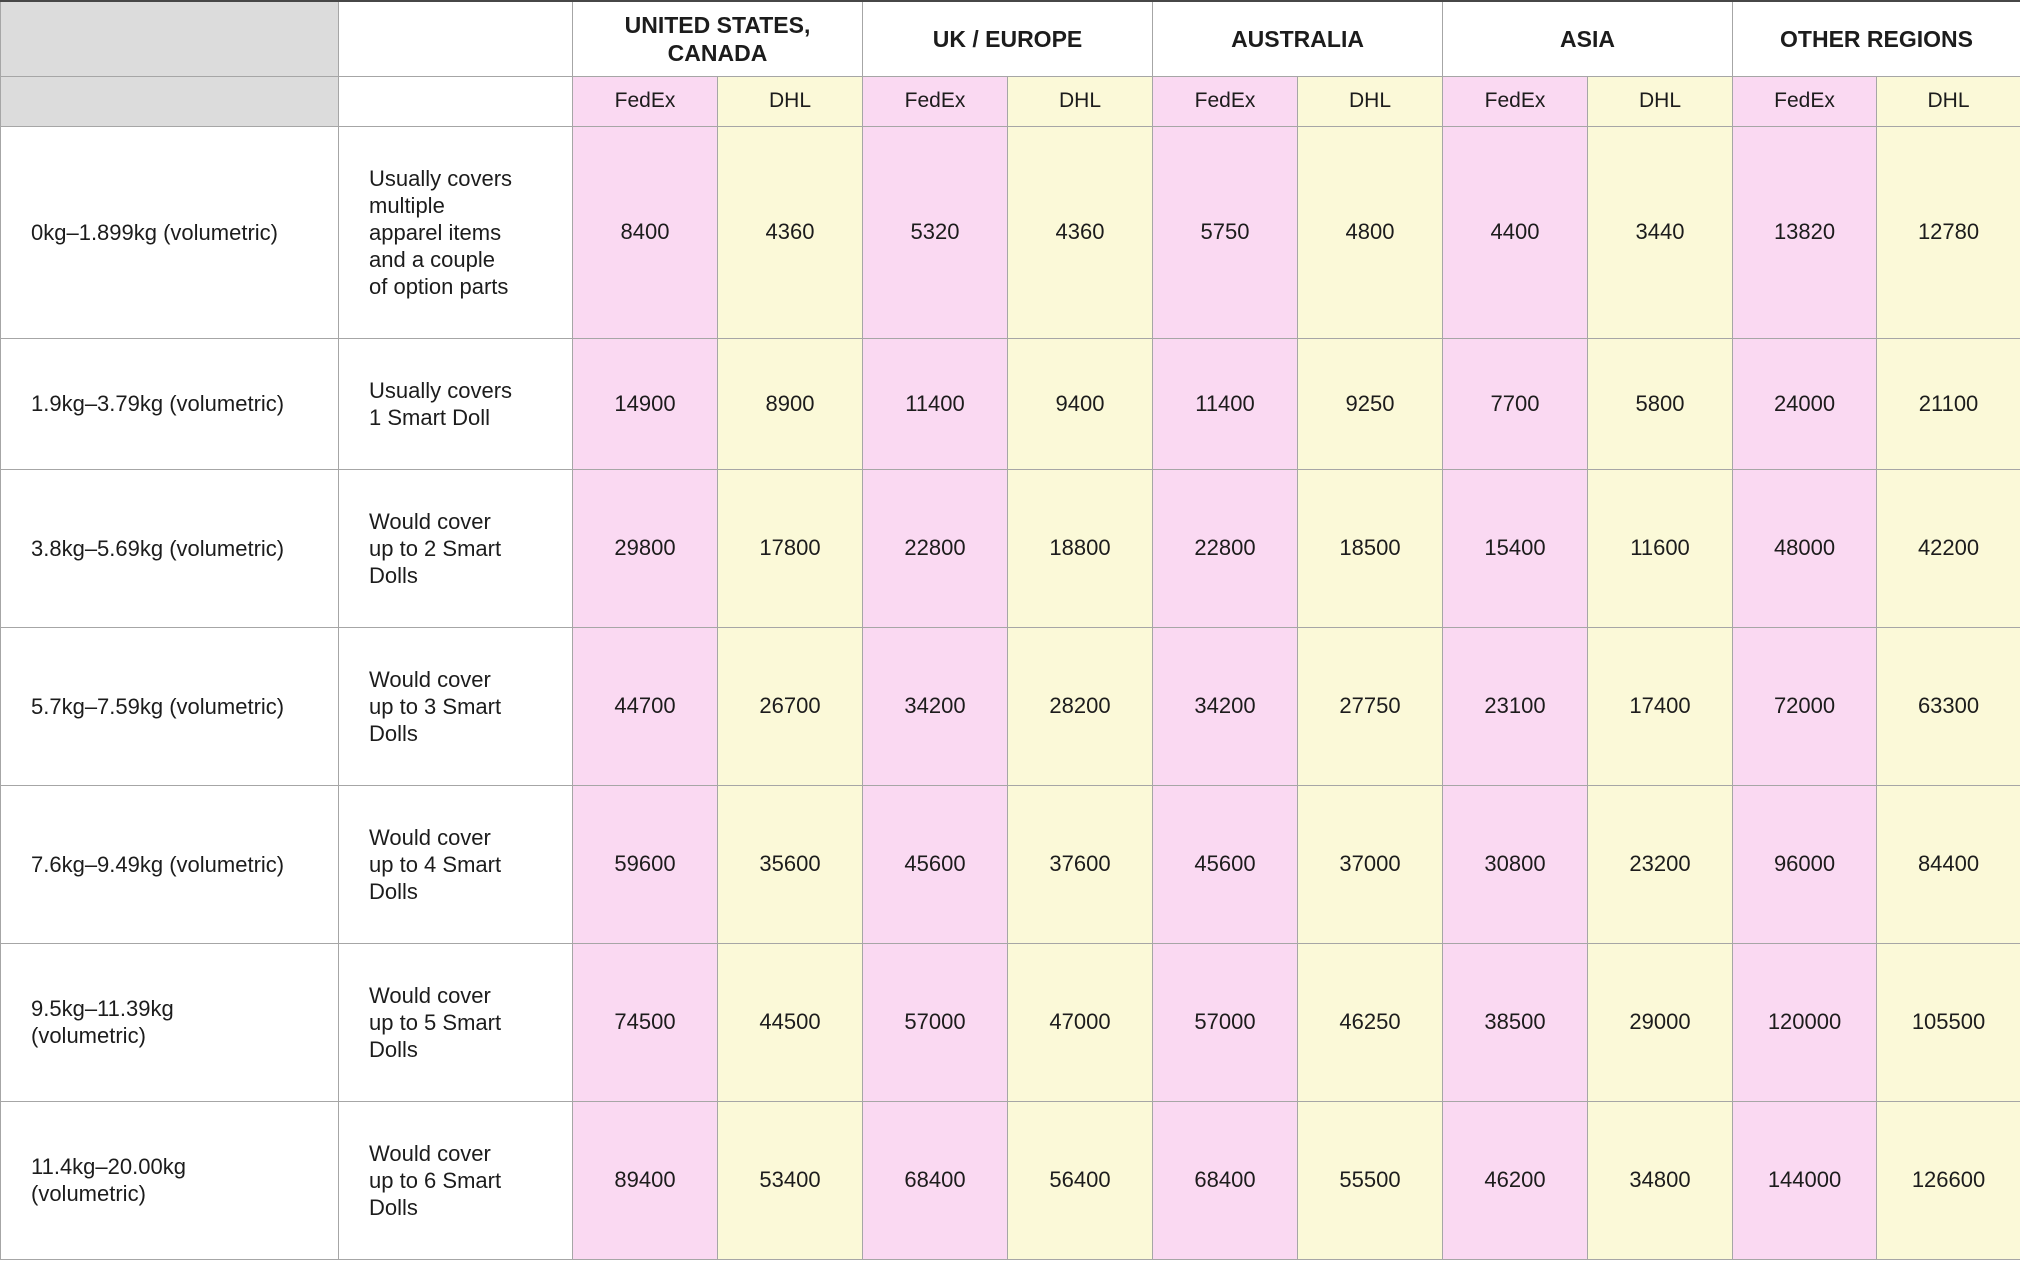 This screenshot has width=2020, height=1262. What do you see at coordinates (1805, 1180) in the screenshot?
I see `rate-cell: 144000` at bounding box center [1805, 1180].